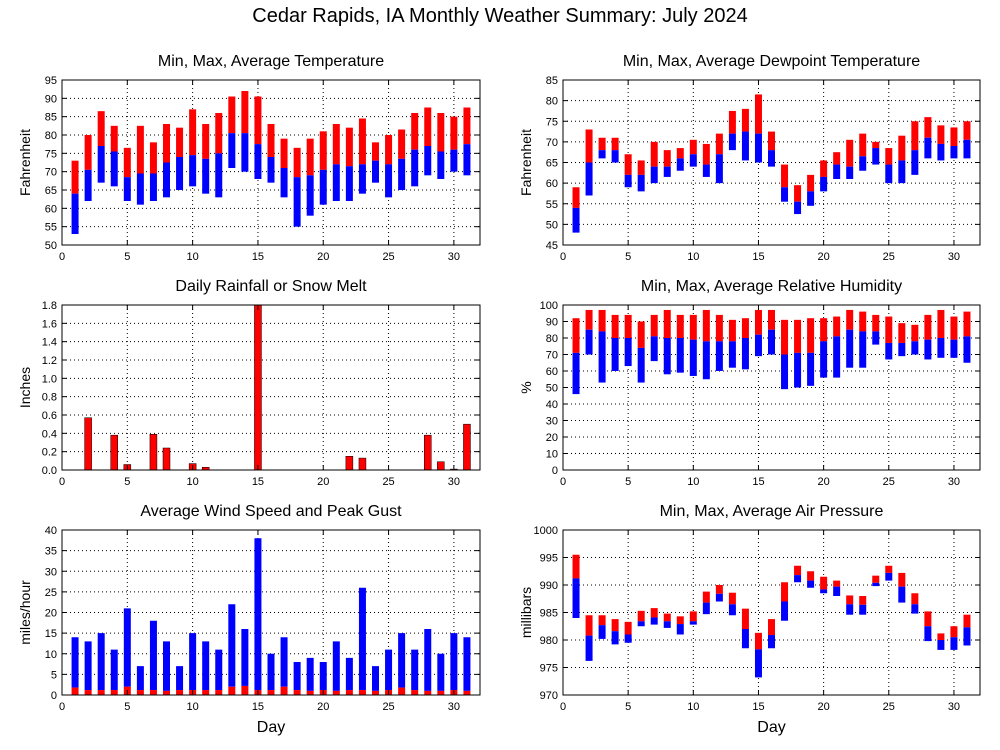  I want to click on x-tick-label: 30, so click(454, 257).